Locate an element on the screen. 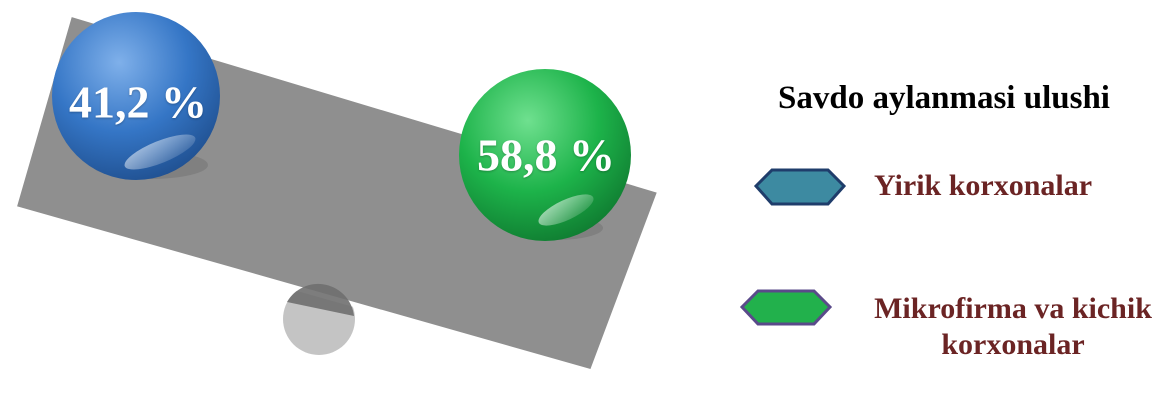 Image resolution: width=1175 pixels, height=396 pixels. legend-label-0: Yirik korxonalar is located at coordinates (983, 185).